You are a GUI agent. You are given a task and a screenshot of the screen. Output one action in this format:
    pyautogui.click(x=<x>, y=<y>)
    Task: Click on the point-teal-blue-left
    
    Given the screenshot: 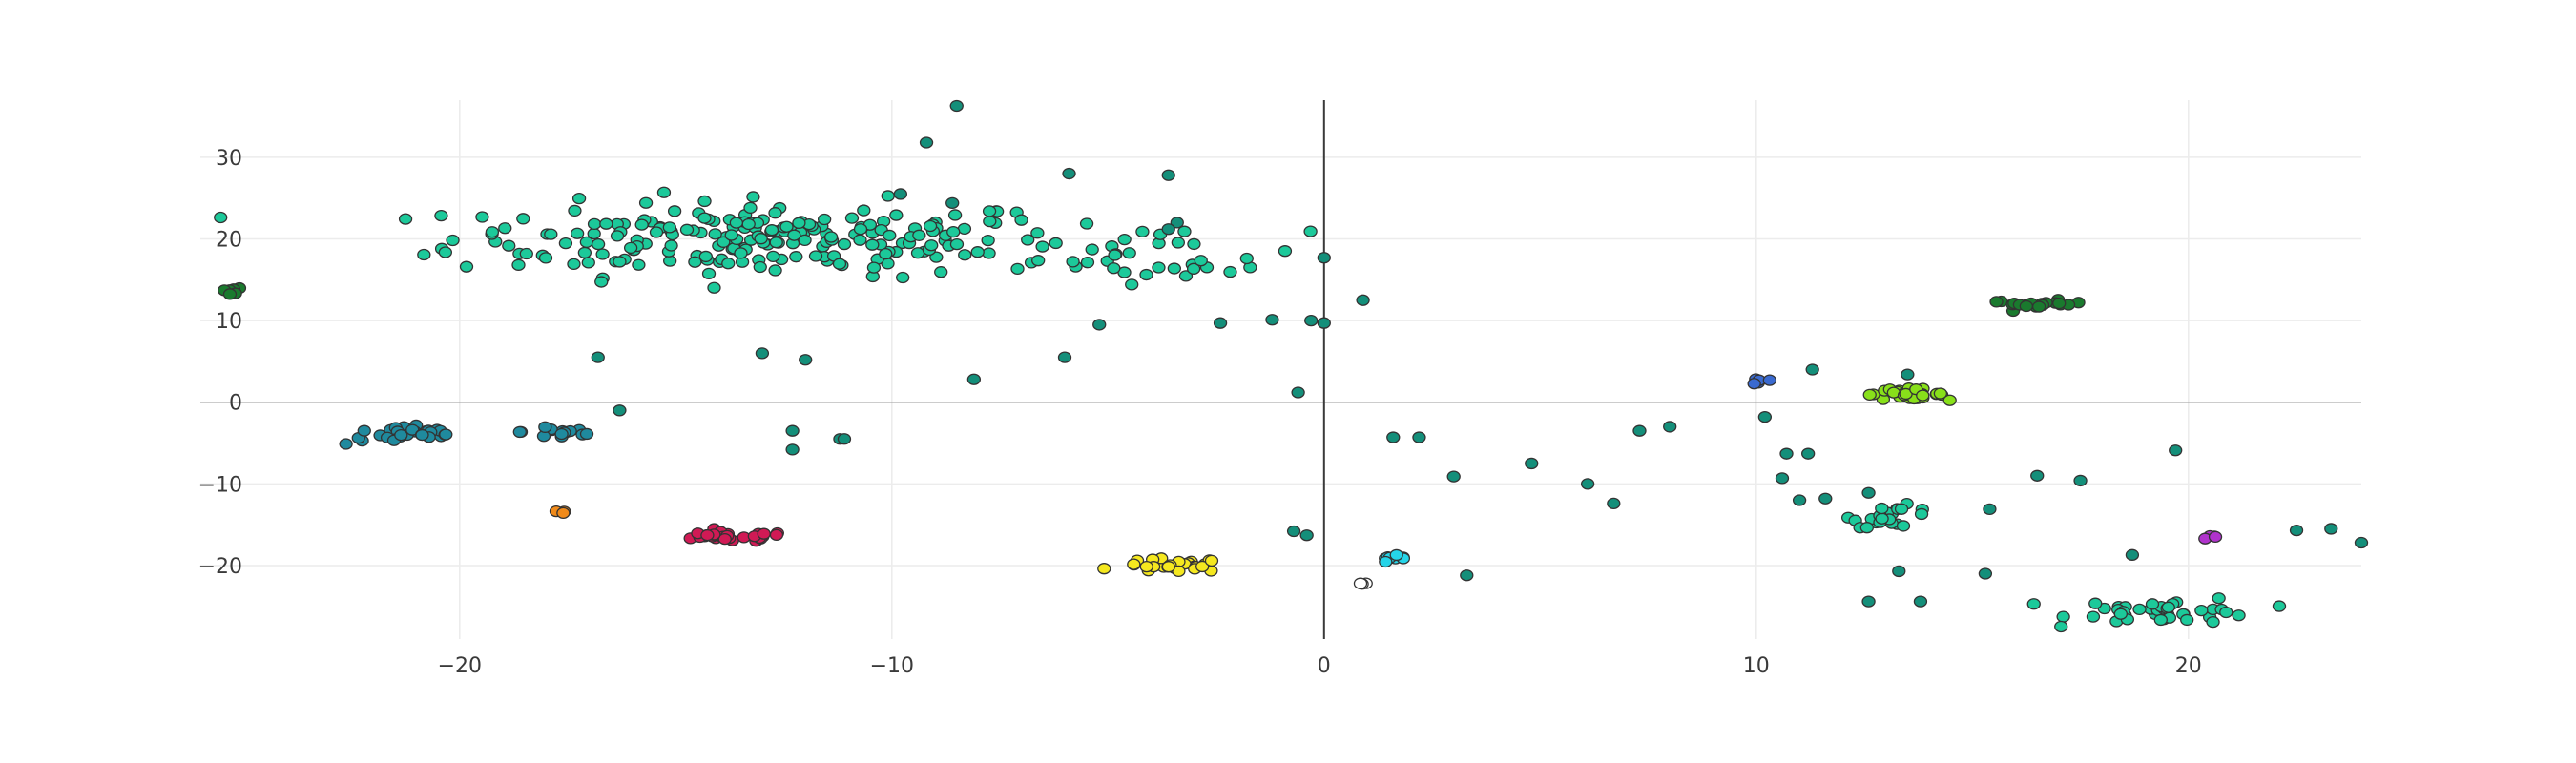 What is the action you would take?
    pyautogui.click(x=401, y=435)
    